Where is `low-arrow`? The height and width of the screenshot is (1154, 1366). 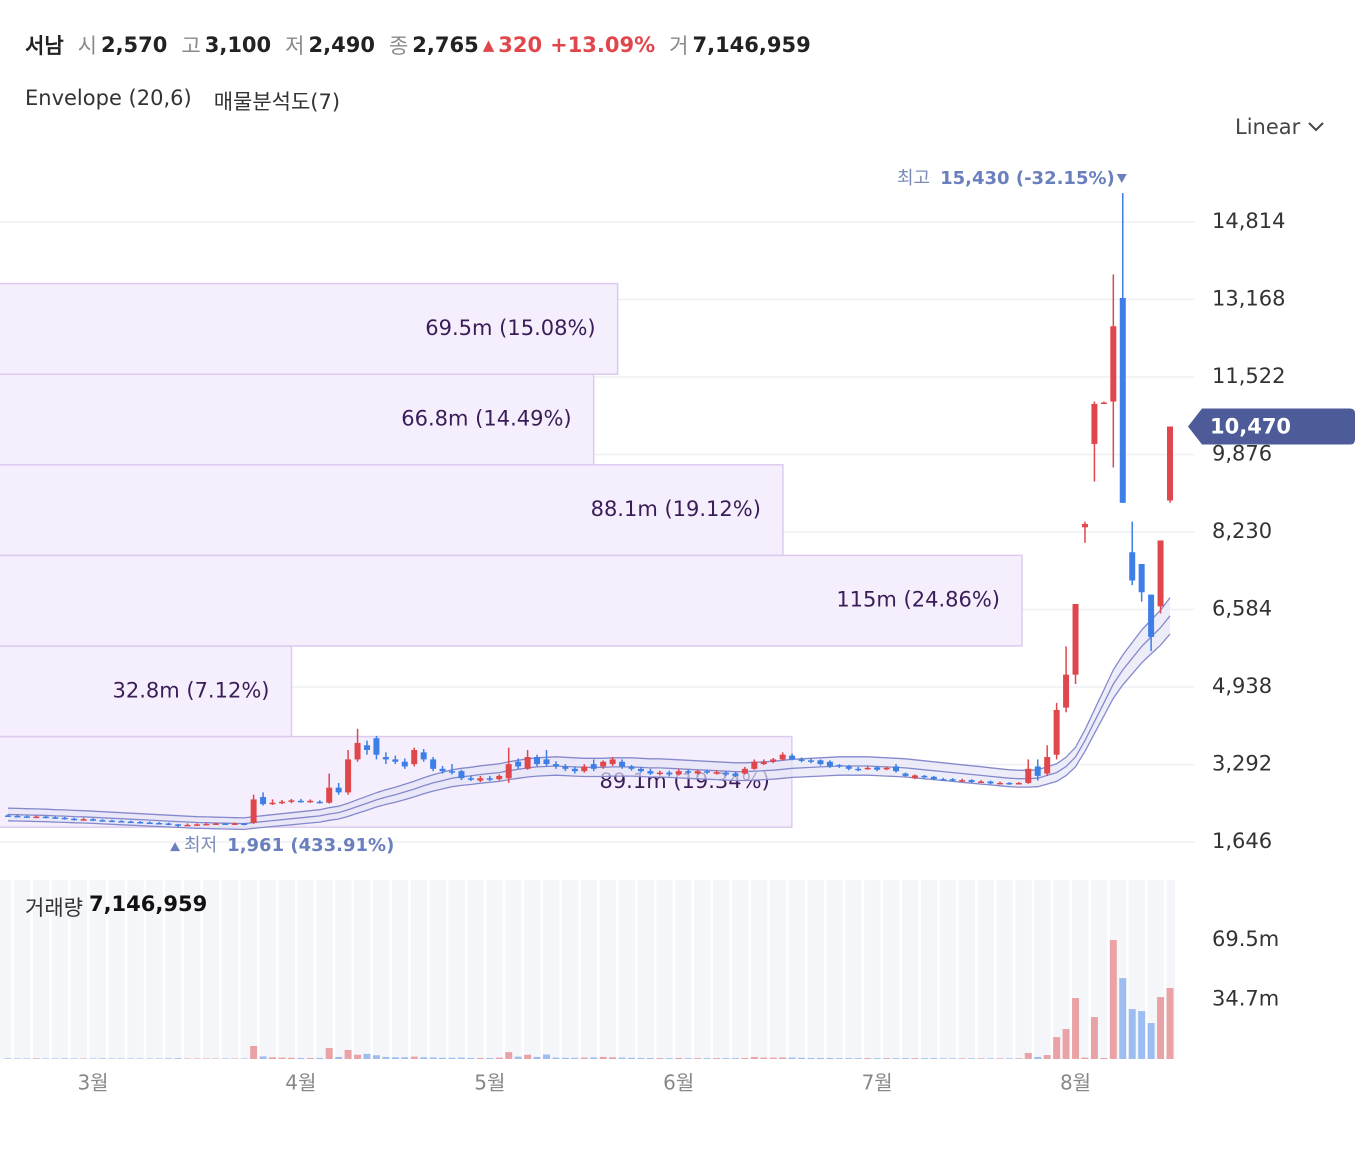 low-arrow is located at coordinates (175, 847).